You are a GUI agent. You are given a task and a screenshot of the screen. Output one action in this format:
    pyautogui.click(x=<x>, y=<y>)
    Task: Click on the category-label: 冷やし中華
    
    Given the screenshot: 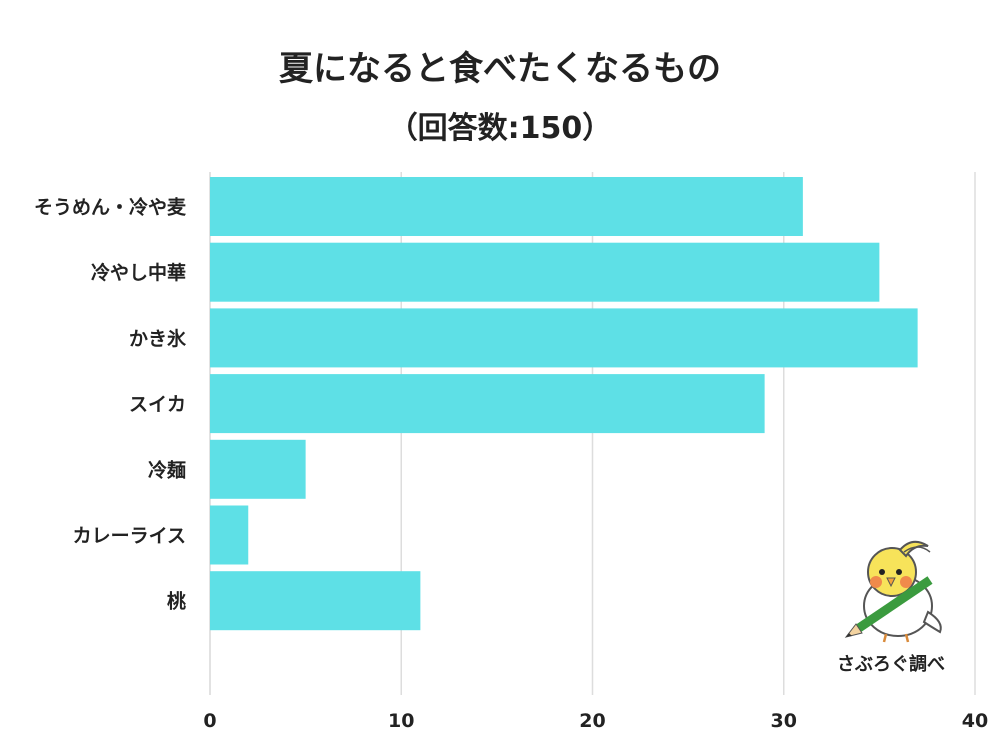 What is the action you would take?
    pyautogui.click(x=138, y=272)
    